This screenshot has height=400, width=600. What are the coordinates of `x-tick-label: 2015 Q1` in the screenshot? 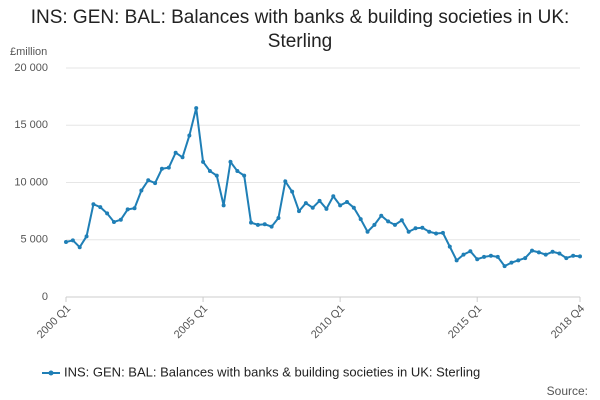 It's located at (465, 322).